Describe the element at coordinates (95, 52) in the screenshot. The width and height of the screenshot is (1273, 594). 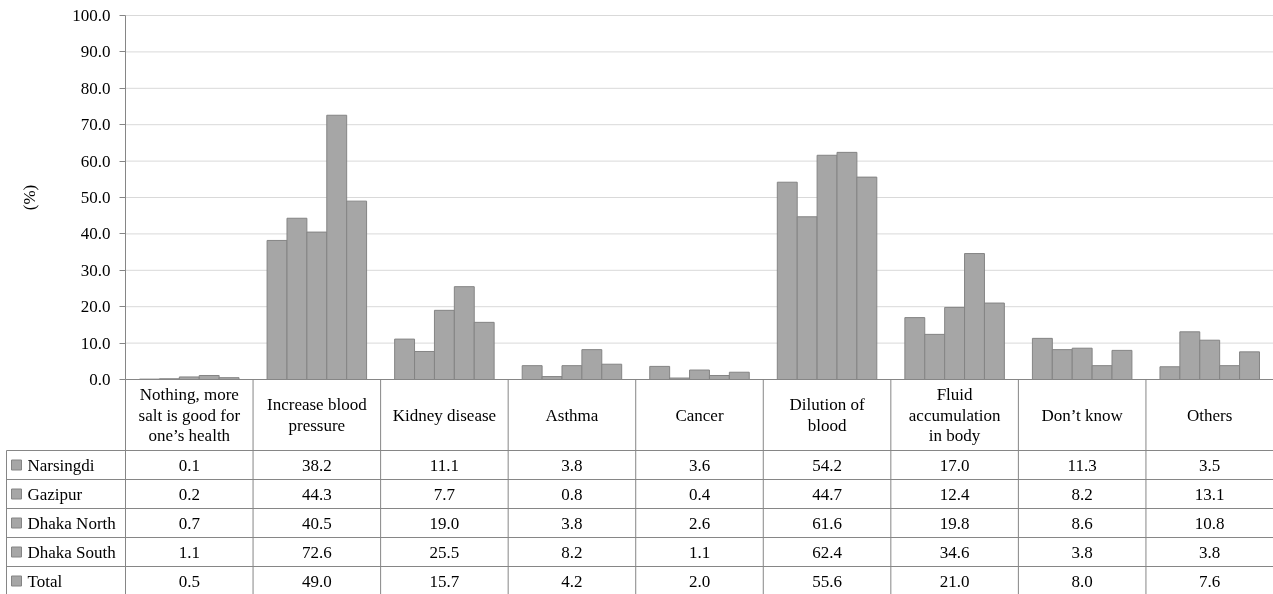
I see `y-tick-label: 90.0` at that location.